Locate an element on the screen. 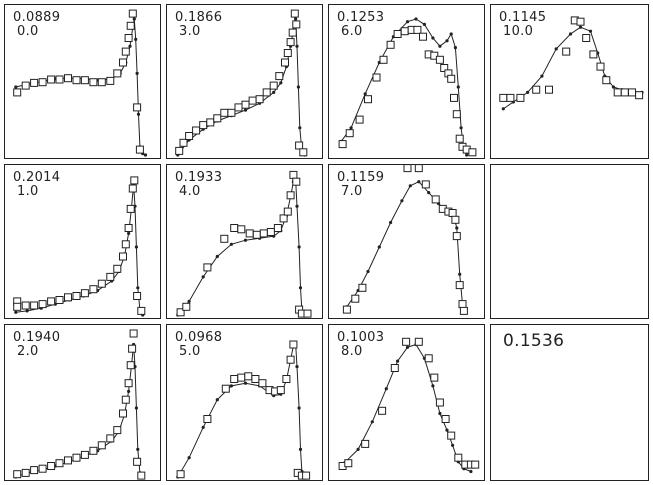  panel-4-plot is located at coordinates (244, 244).